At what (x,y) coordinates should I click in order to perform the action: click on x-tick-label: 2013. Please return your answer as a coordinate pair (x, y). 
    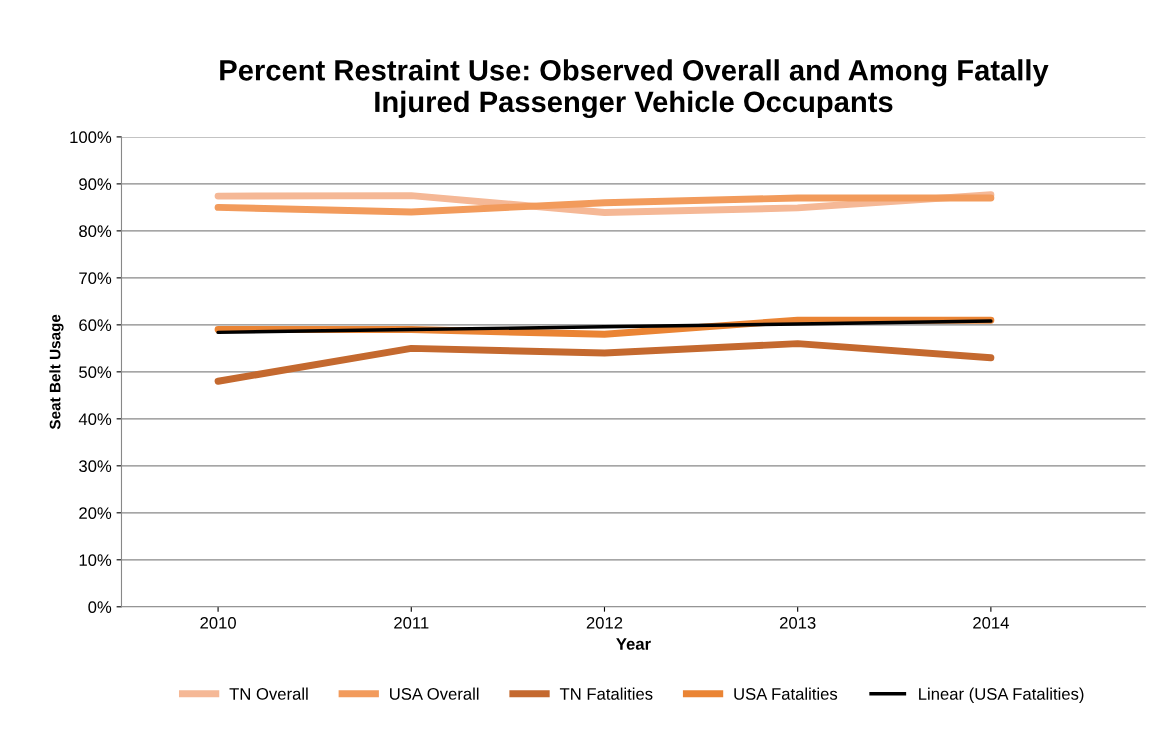
    Looking at the image, I should click on (797, 622).